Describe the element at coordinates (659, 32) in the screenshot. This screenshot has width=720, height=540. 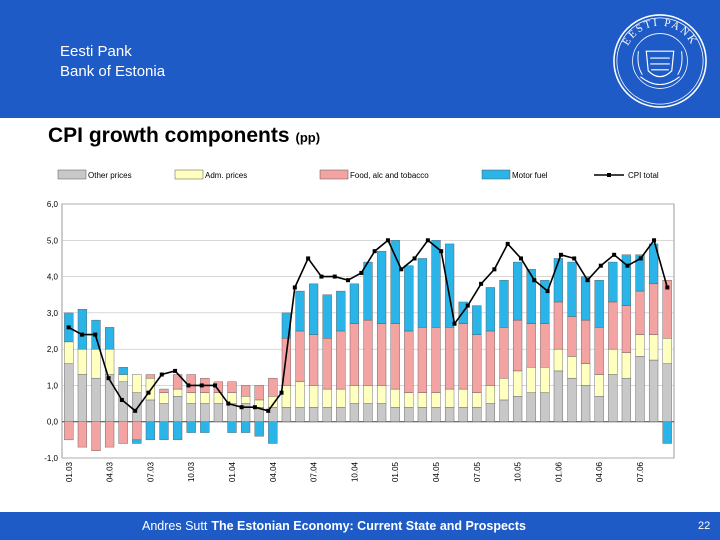
I see `seal-text: EESTI PANK` at that location.